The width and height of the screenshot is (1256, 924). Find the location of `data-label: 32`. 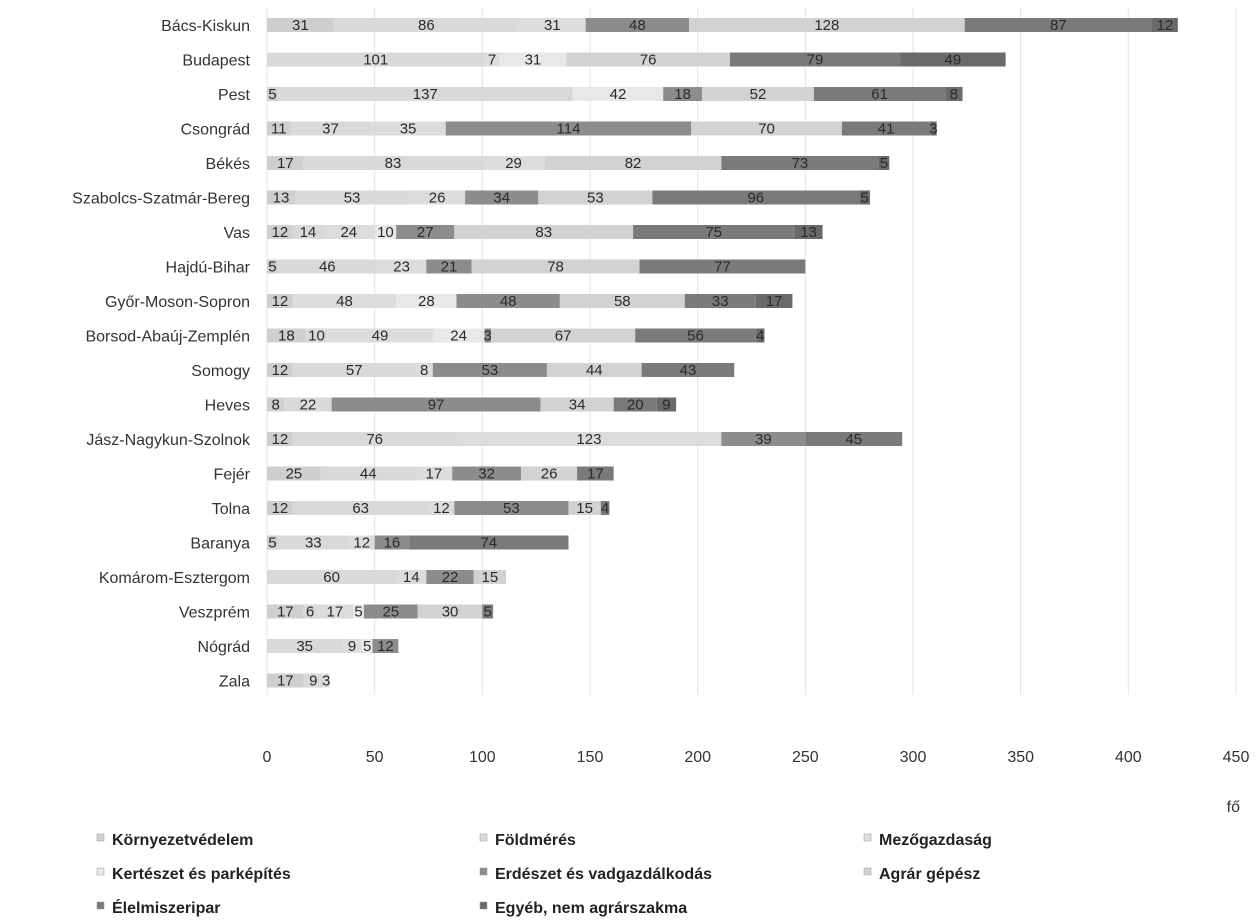

data-label: 32 is located at coordinates (486, 474).